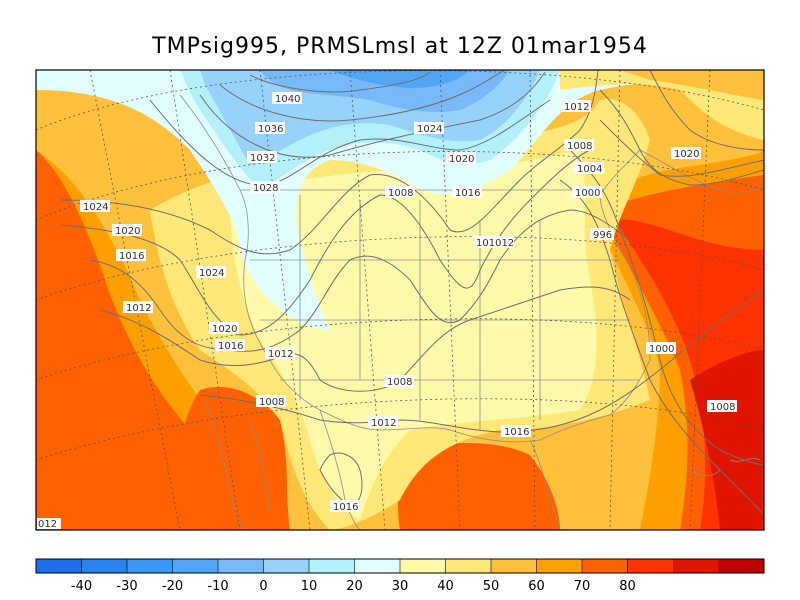 The width and height of the screenshot is (800, 600). Describe the element at coordinates (494, 242) in the screenshot. I see `isobar-label-101012: 101012` at that location.